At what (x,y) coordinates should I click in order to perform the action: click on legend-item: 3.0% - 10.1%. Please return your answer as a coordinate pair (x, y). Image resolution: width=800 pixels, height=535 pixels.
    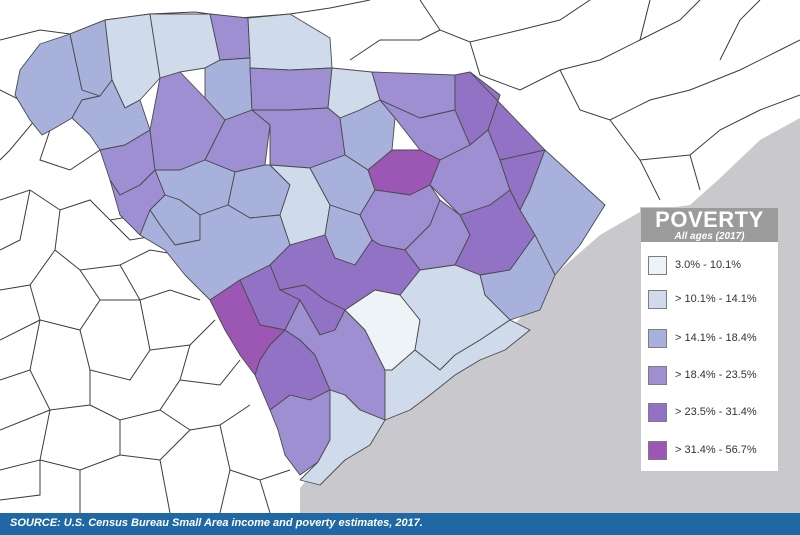
    Looking at the image, I should click on (712, 266).